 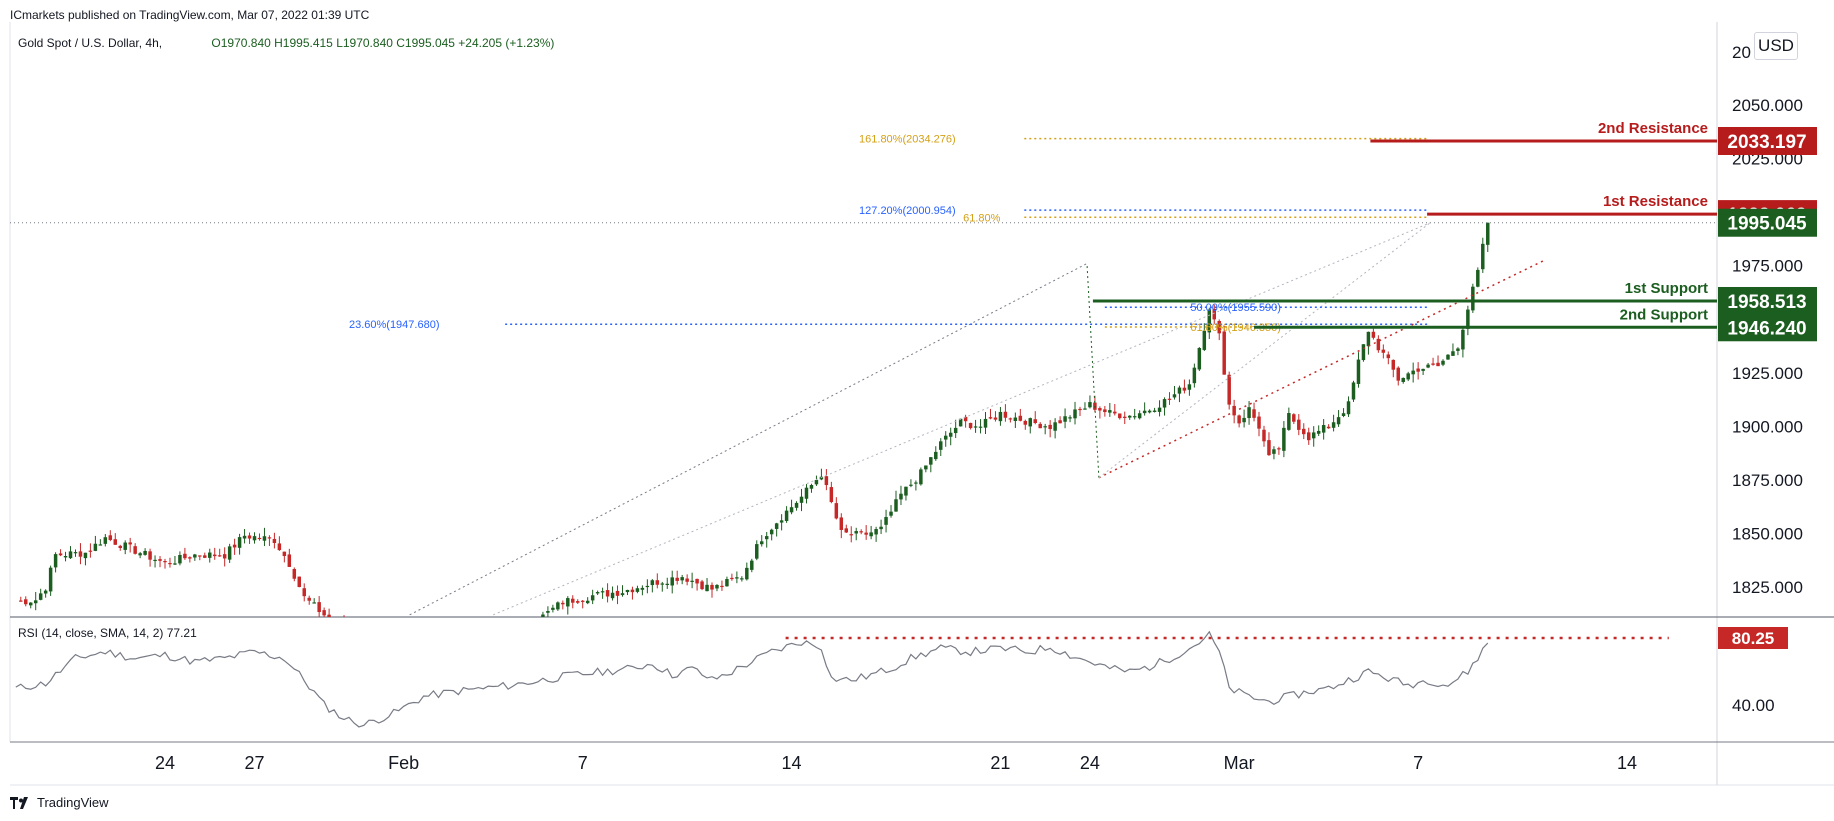 I want to click on symbol-name: Gold Spot / U.S. Dollar, 4h,, so click(x=90, y=43).